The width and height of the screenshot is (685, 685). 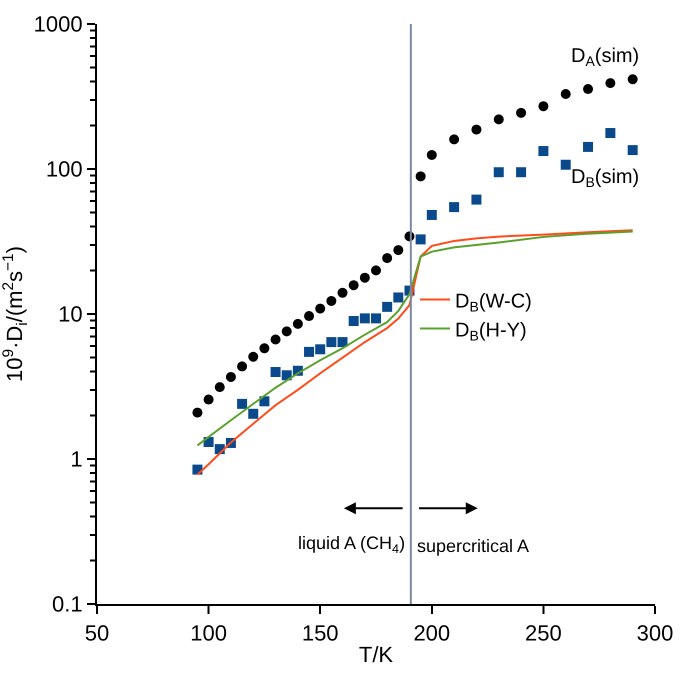 I want to click on legend-label: D$_{B}$(W-C), so click(x=493, y=302).